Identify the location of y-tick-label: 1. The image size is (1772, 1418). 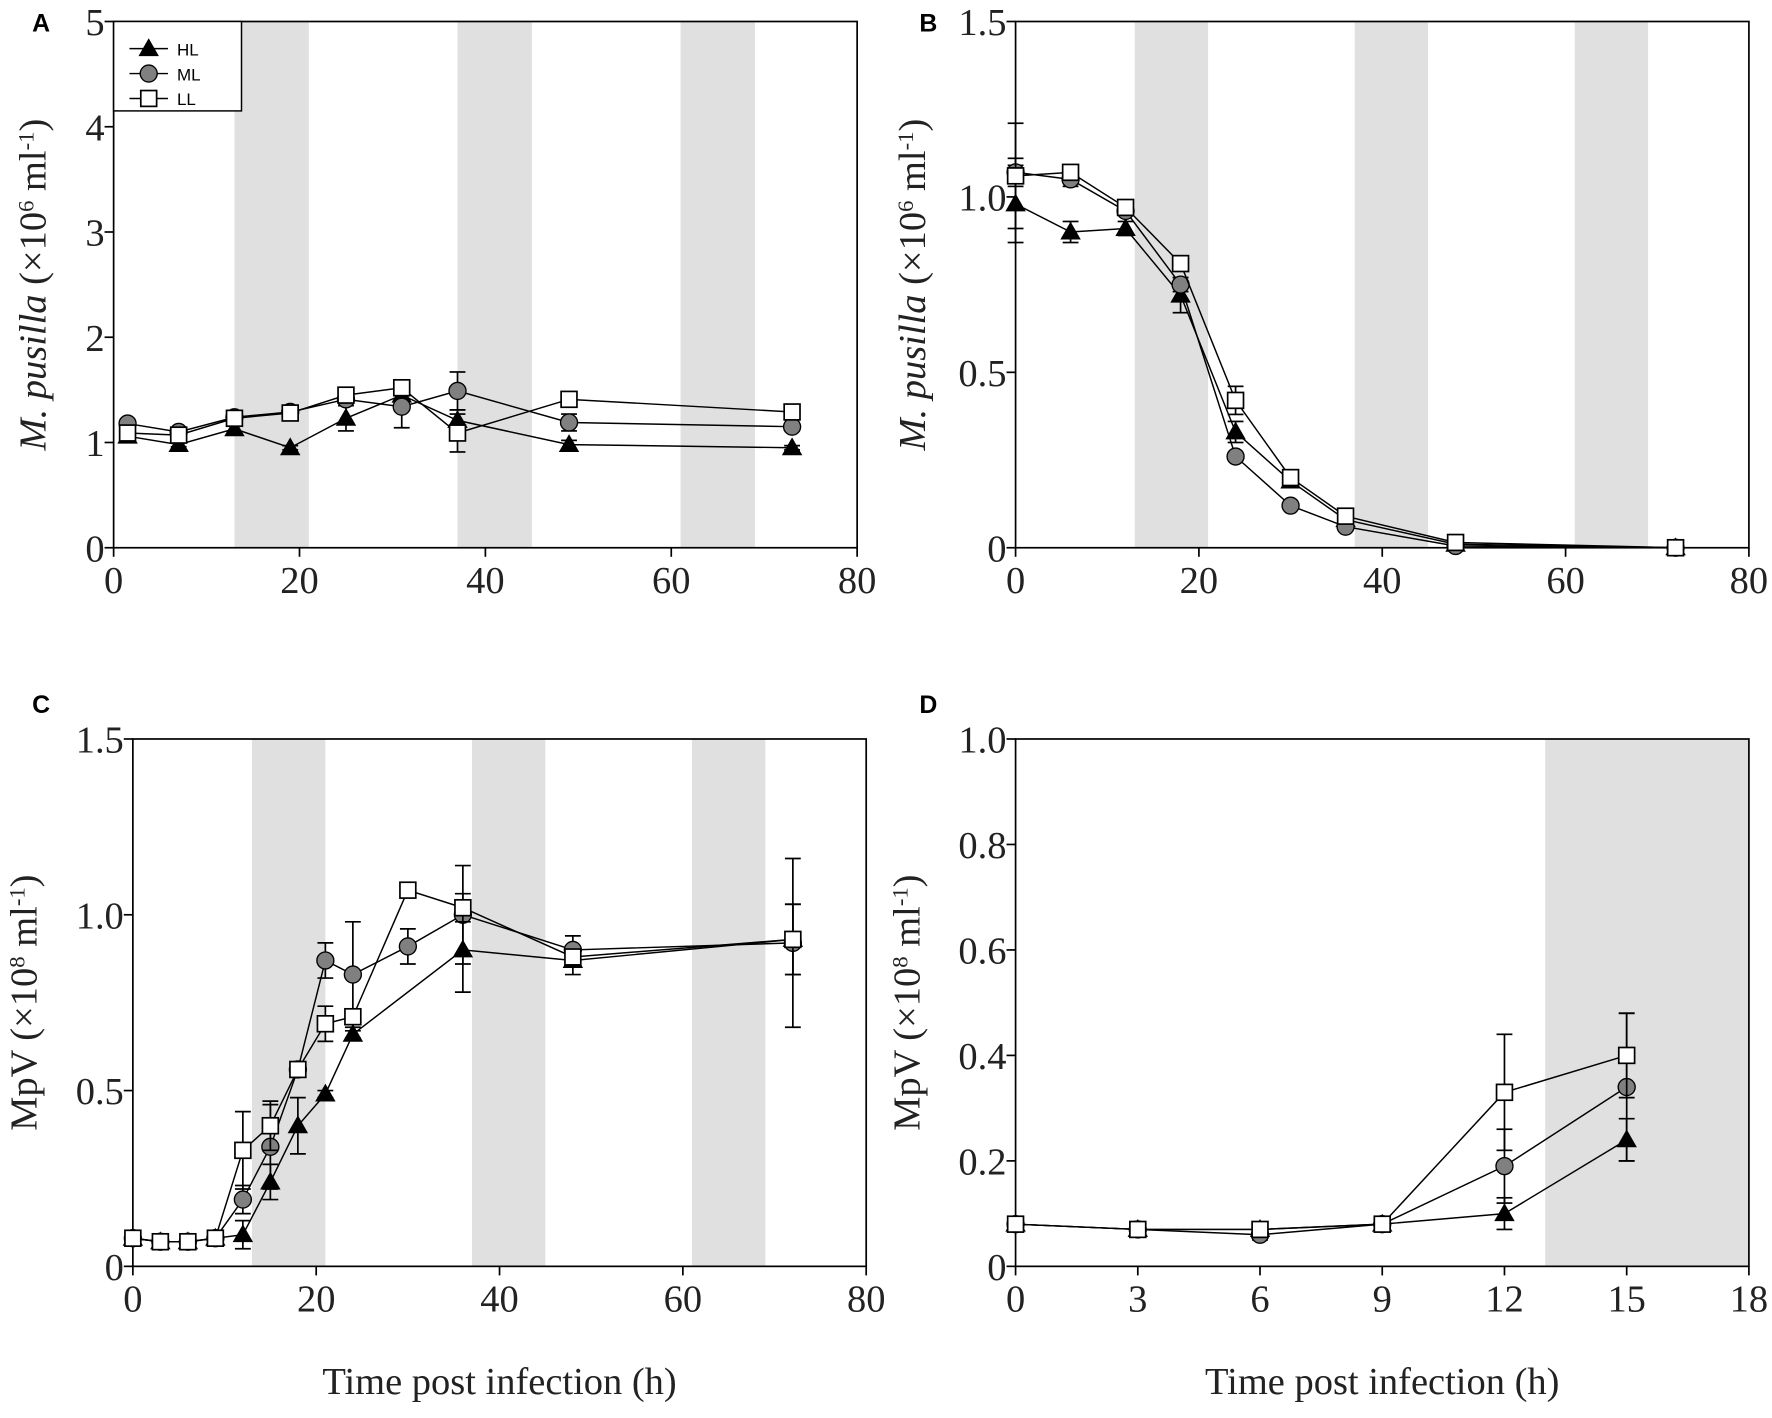
(94, 444).